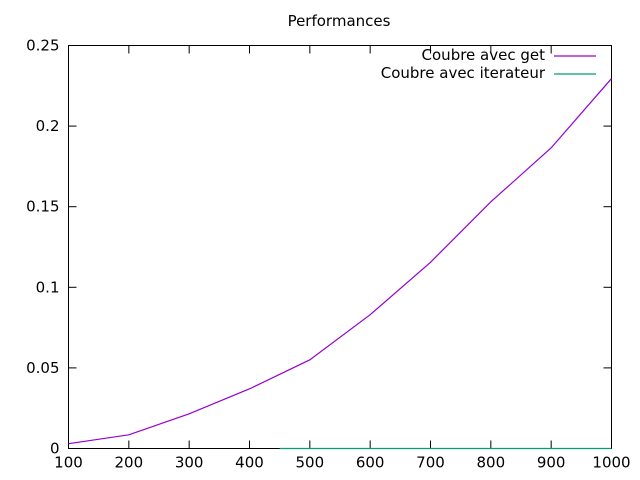 This screenshot has height=480, width=640. What do you see at coordinates (310, 463) in the screenshot?
I see `x-tick-label: 500` at bounding box center [310, 463].